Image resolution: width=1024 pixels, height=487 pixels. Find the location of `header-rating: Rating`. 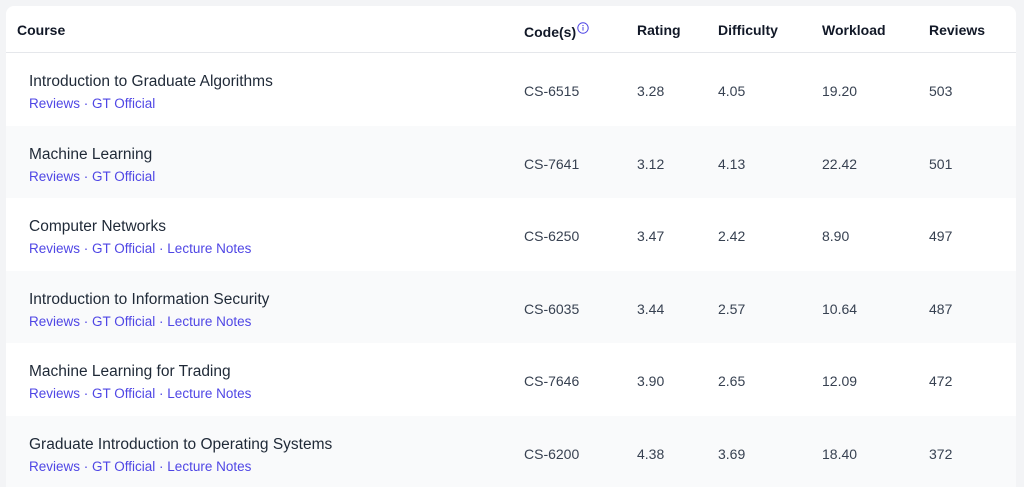

header-rating: Rating is located at coordinates (659, 30).